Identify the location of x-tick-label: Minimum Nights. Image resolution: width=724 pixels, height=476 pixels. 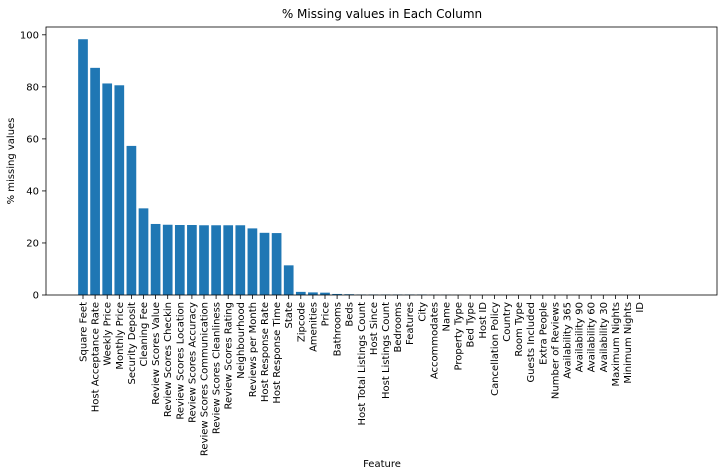
(628, 343).